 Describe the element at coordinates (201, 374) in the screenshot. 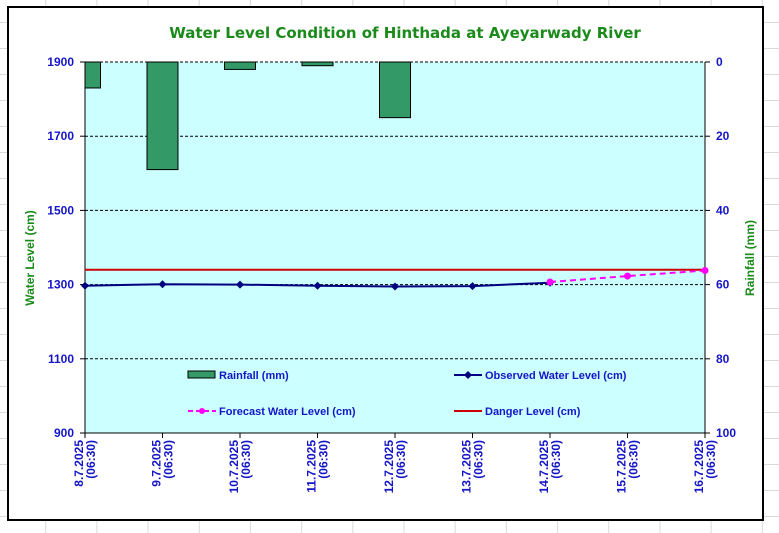

I see `legend-swatch` at that location.